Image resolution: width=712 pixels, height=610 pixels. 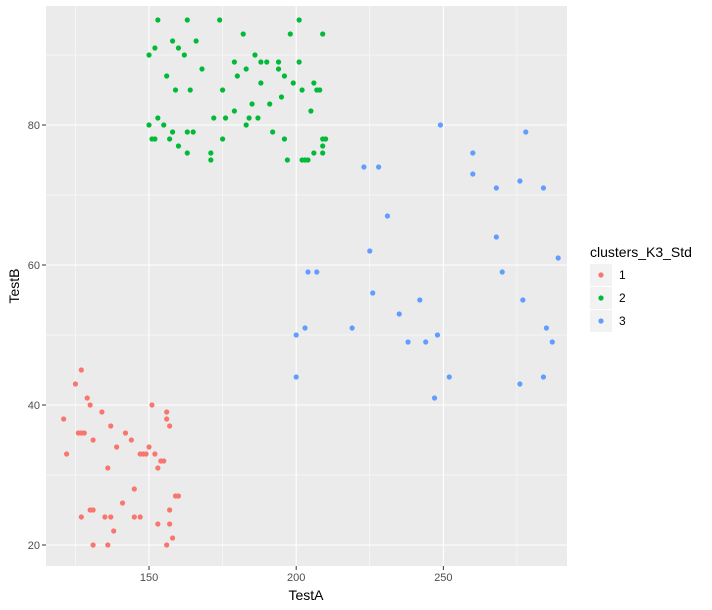 What do you see at coordinates (34, 266) in the screenshot?
I see `y-tick-label: 60` at bounding box center [34, 266].